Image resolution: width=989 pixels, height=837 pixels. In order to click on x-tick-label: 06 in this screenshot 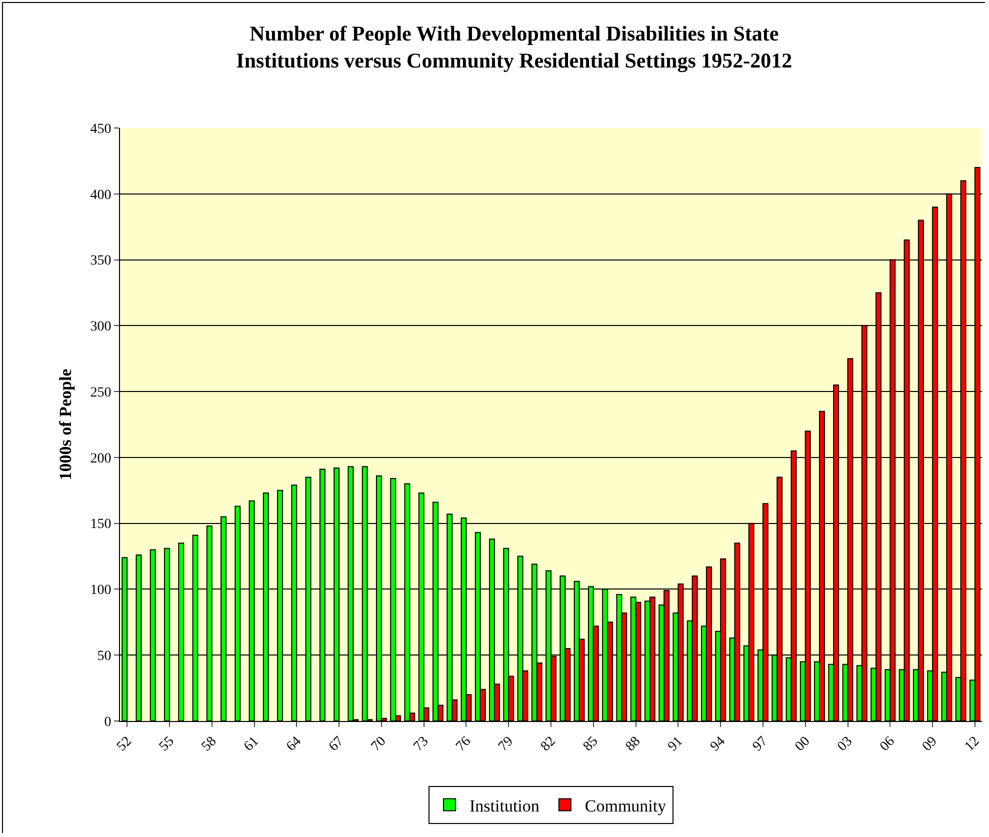, I will do `click(887, 744)`.